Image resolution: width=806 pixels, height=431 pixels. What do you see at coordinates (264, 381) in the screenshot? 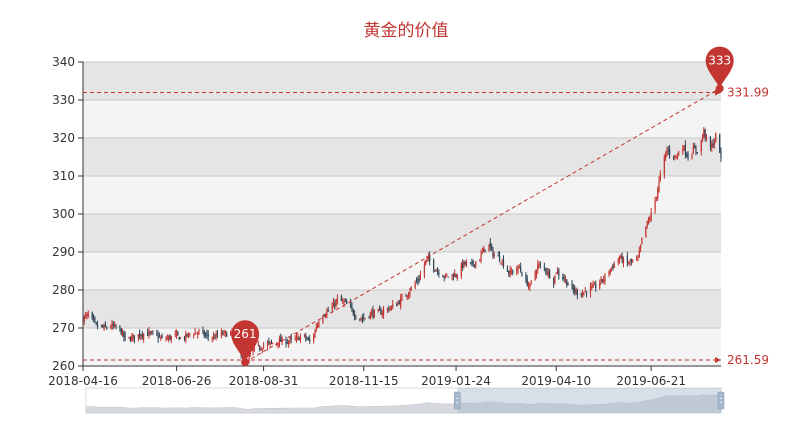
I see `x-tick-label: 2018-08-31` at bounding box center [264, 381].